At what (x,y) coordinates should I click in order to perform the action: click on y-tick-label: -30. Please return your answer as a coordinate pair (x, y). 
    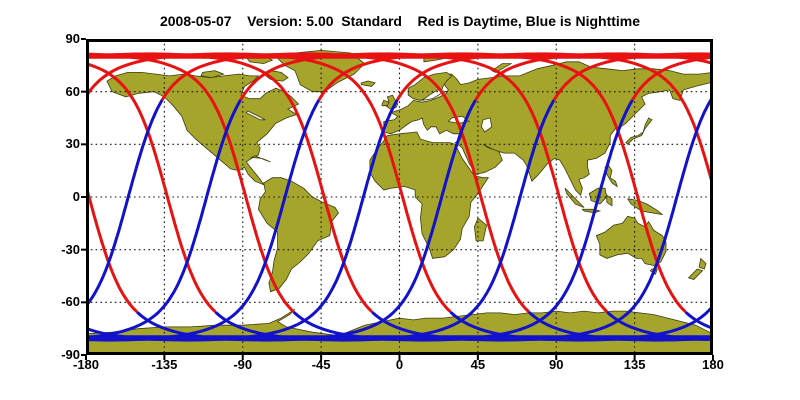
    Looking at the image, I should click on (70, 249).